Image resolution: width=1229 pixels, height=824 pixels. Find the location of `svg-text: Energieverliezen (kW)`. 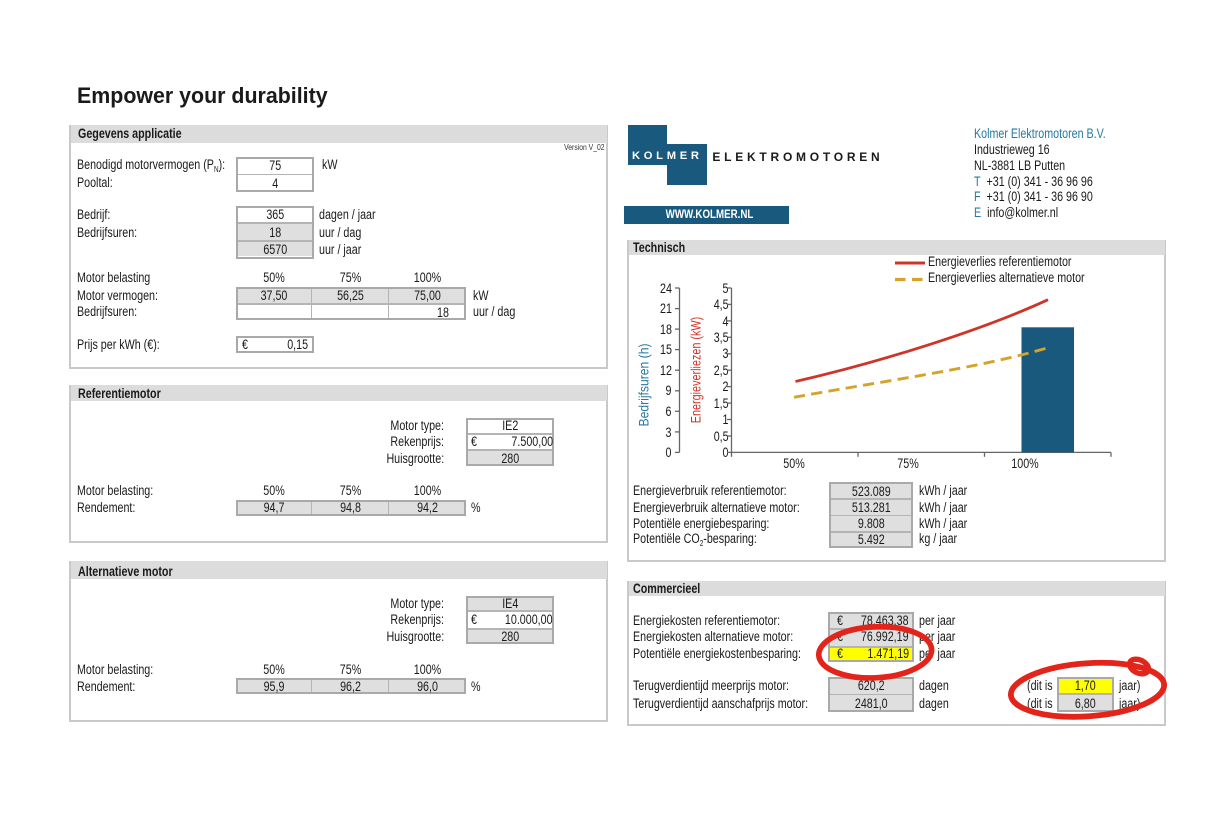

svg-text: Energieverliezen (kW) is located at coordinates (696, 370).